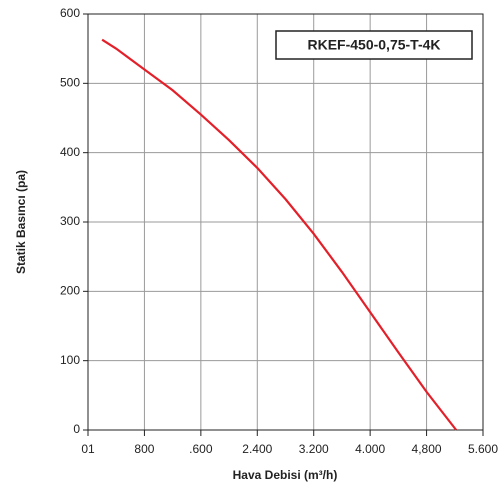 This screenshot has height=490, width=504. I want to click on y-tick-label: 200, so click(70, 291).